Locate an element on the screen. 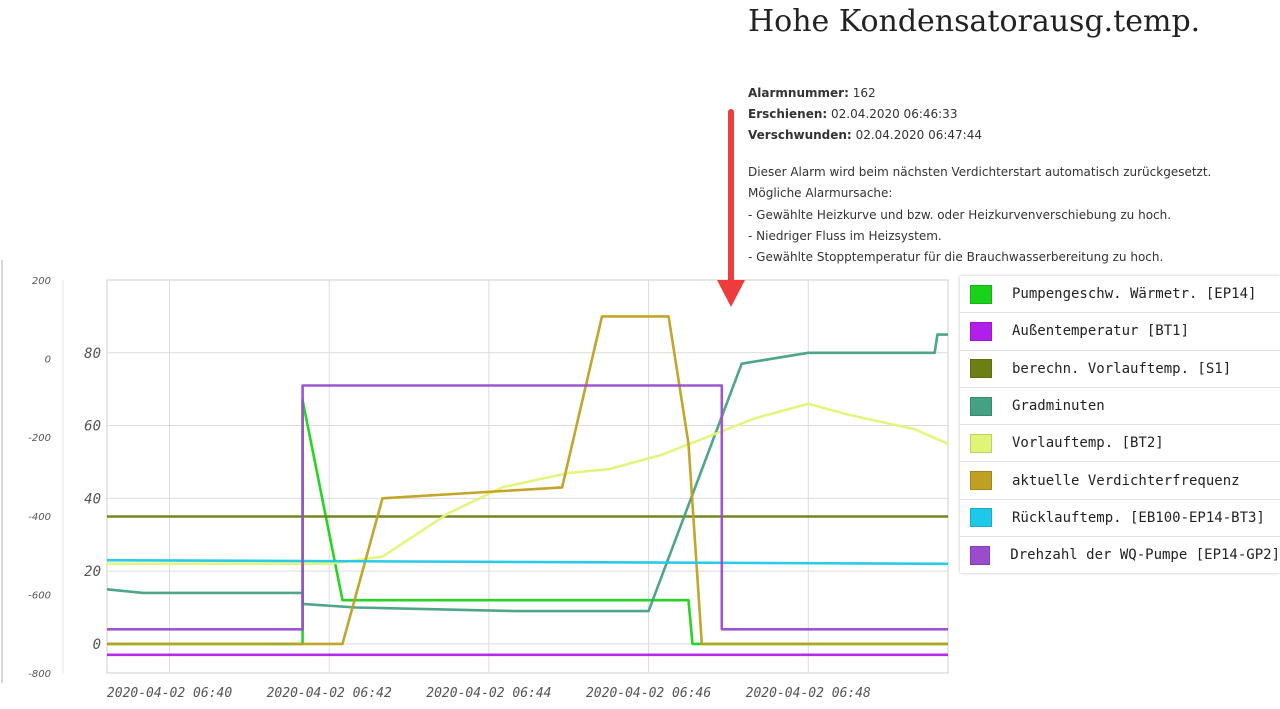  y-tick-label: 20 is located at coordinates (92, 572).